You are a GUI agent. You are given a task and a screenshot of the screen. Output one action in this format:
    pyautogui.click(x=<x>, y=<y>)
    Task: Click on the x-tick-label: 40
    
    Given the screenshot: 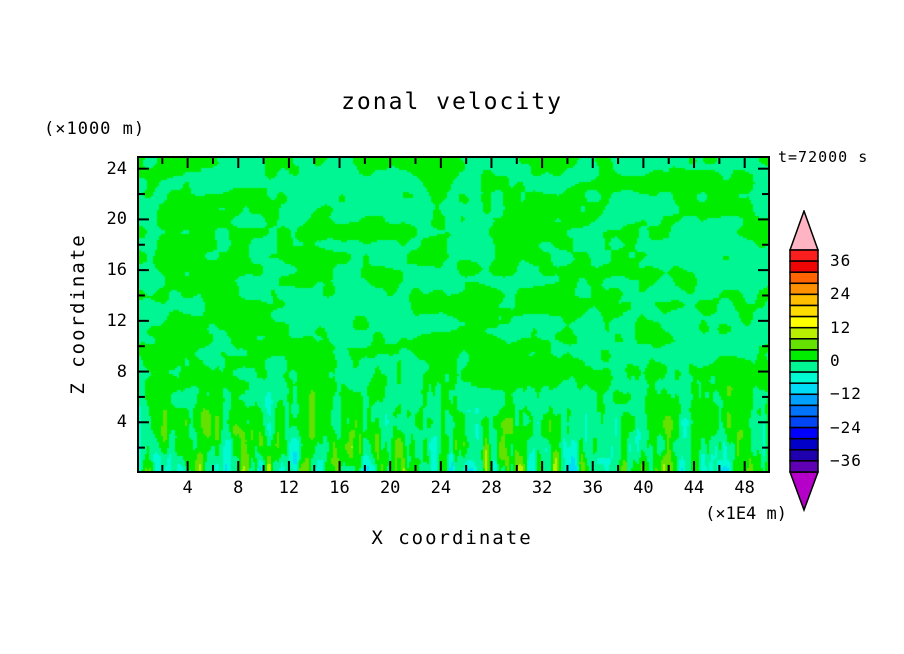 What is the action you would take?
    pyautogui.click(x=643, y=488)
    